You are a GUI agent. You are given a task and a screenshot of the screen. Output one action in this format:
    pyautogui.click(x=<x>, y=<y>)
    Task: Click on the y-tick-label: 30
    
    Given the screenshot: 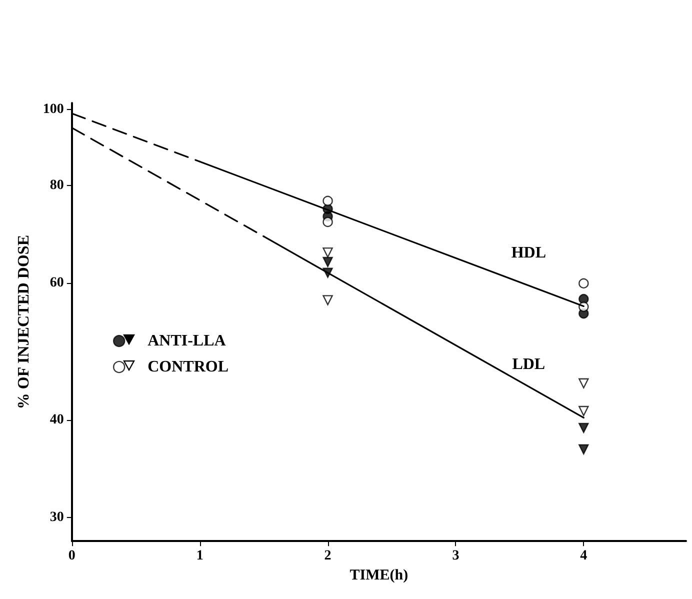 What is the action you would take?
    pyautogui.click(x=57, y=518)
    